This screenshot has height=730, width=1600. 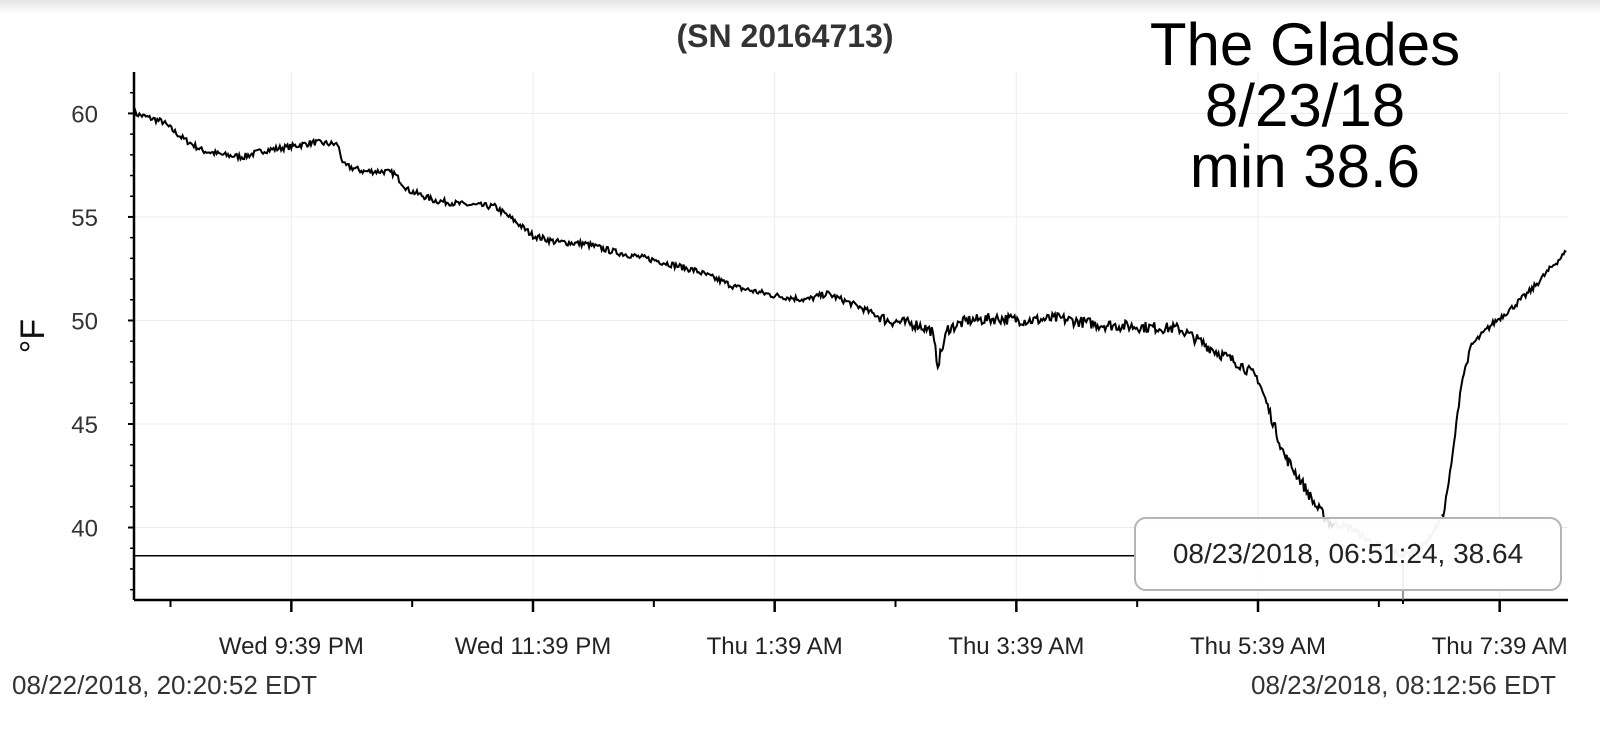 What do you see at coordinates (84, 114) in the screenshot?
I see `y-tick-label: 60` at bounding box center [84, 114].